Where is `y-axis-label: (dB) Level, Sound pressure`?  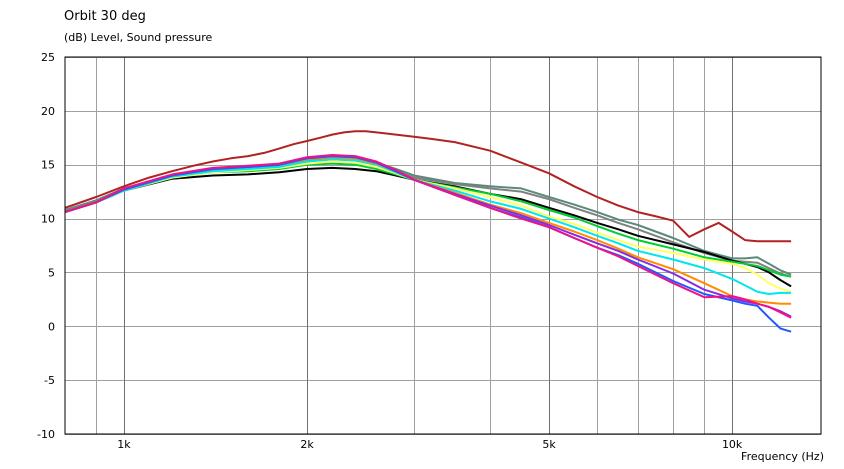
y-axis-label: (dB) Level, Sound pressure is located at coordinates (138, 37).